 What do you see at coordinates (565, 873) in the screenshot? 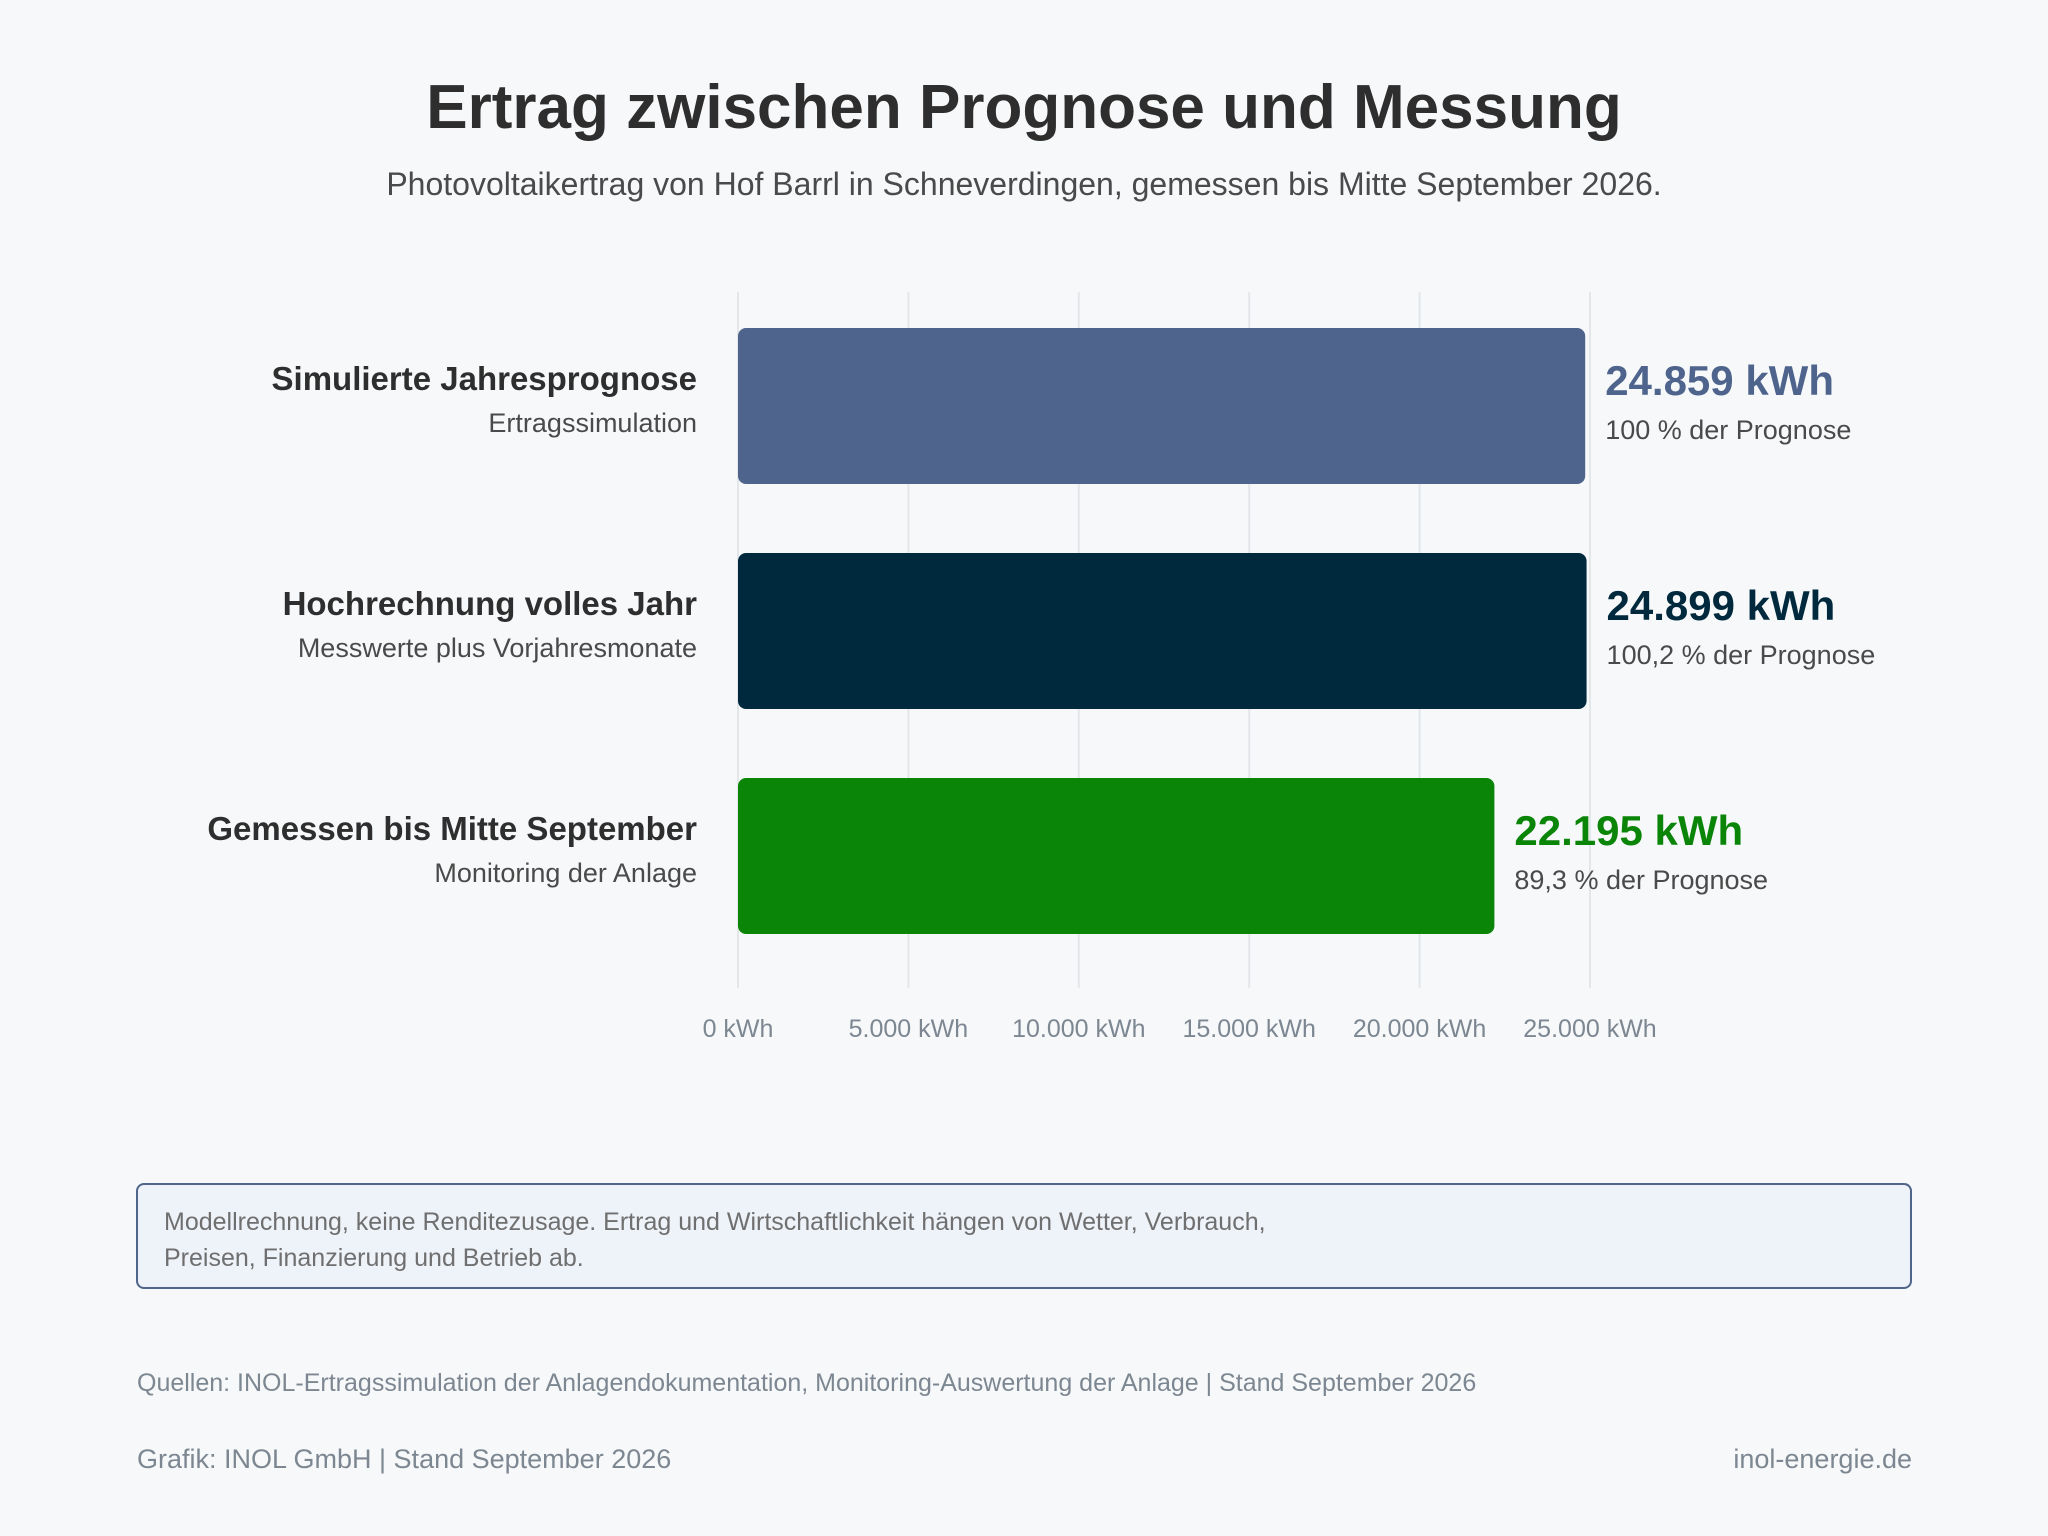
I see `category-sublabel: Monitoring der Anlage` at bounding box center [565, 873].